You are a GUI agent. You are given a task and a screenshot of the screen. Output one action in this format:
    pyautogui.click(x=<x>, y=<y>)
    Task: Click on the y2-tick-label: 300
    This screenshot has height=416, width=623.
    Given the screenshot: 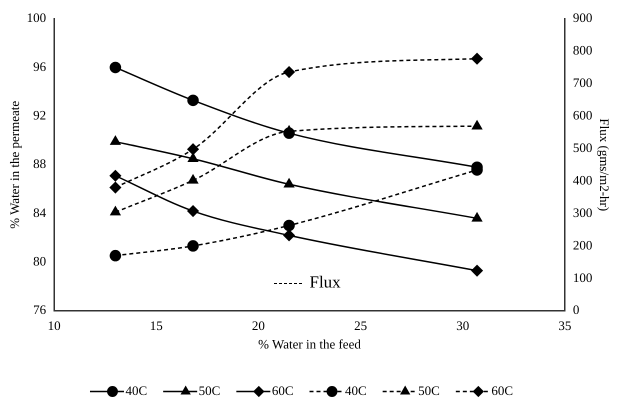 What is the action you would take?
    pyautogui.click(x=582, y=212)
    